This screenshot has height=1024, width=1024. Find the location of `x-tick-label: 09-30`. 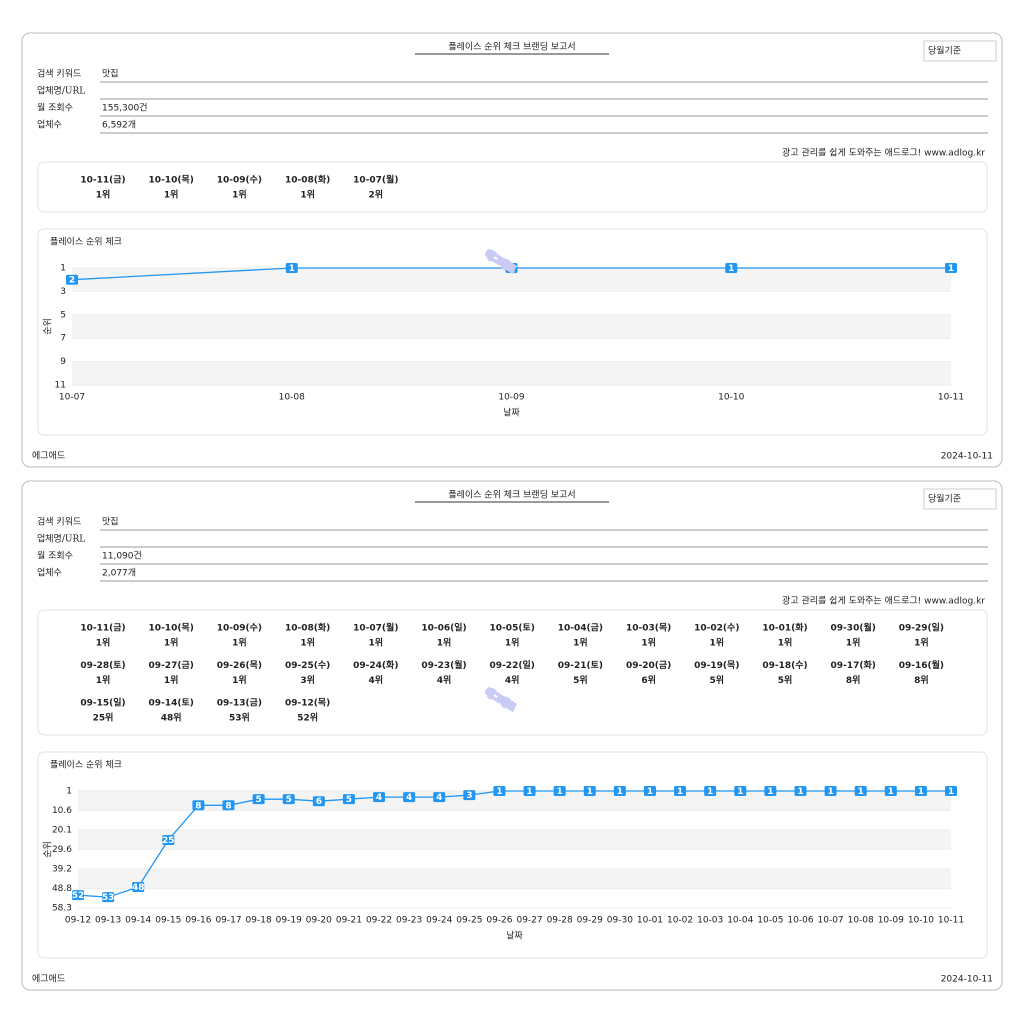

x-tick-label: 09-30 is located at coordinates (620, 921).